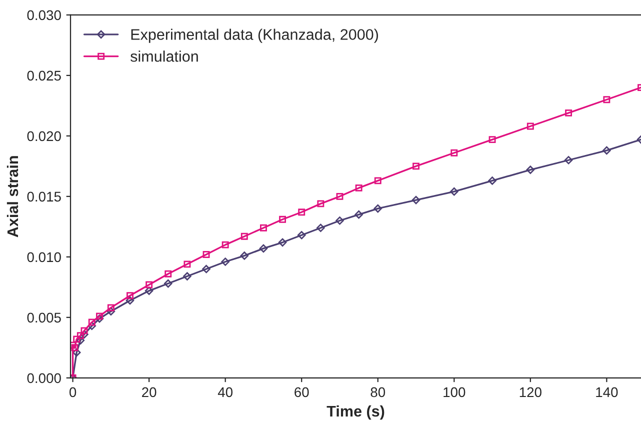 Image resolution: width=641 pixels, height=427 pixels. What do you see at coordinates (44, 378) in the screenshot?
I see `y-tick-label: 0.000` at bounding box center [44, 378].